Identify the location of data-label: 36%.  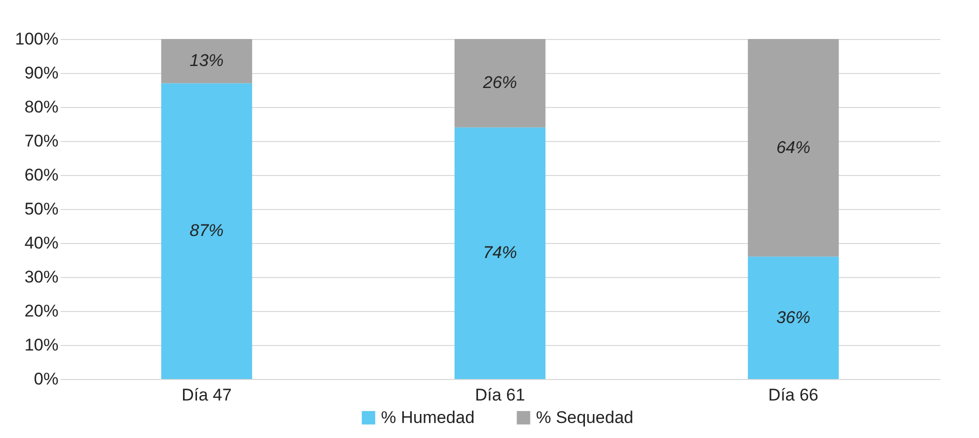
(793, 317).